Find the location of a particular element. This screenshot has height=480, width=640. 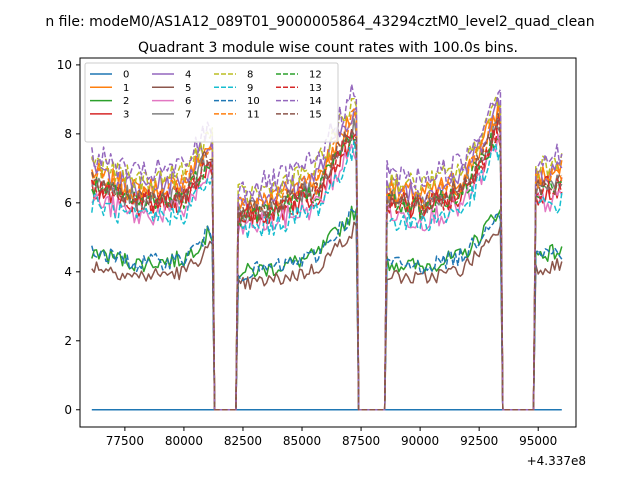

x-tick-label: 82500 is located at coordinates (243, 441).